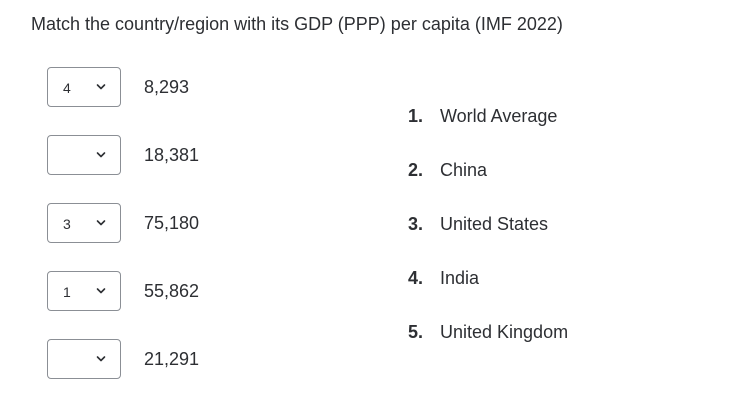 This screenshot has width=732, height=406. Describe the element at coordinates (416, 278) in the screenshot. I see `option-number: 4.` at that location.